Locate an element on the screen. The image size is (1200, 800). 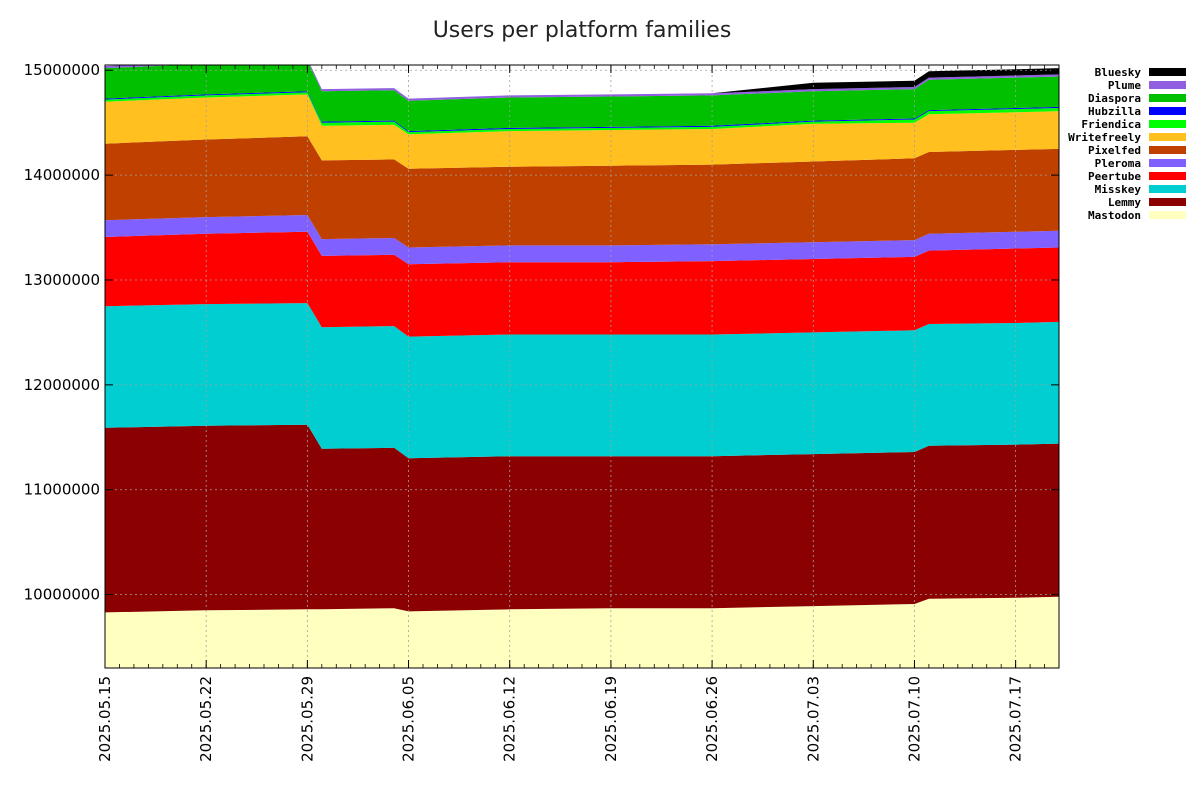
legend-label-misskey: Misskey is located at coordinates (1118, 189).